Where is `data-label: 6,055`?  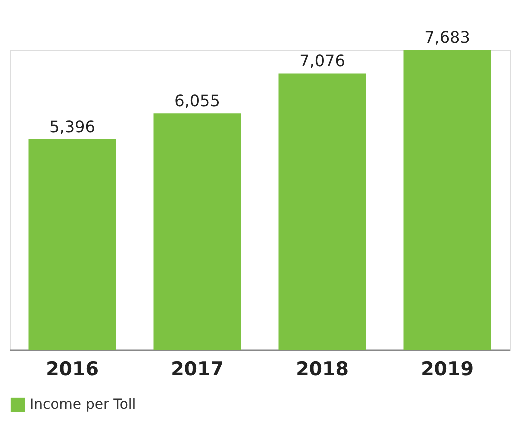
data-label: 6,055 is located at coordinates (197, 101).